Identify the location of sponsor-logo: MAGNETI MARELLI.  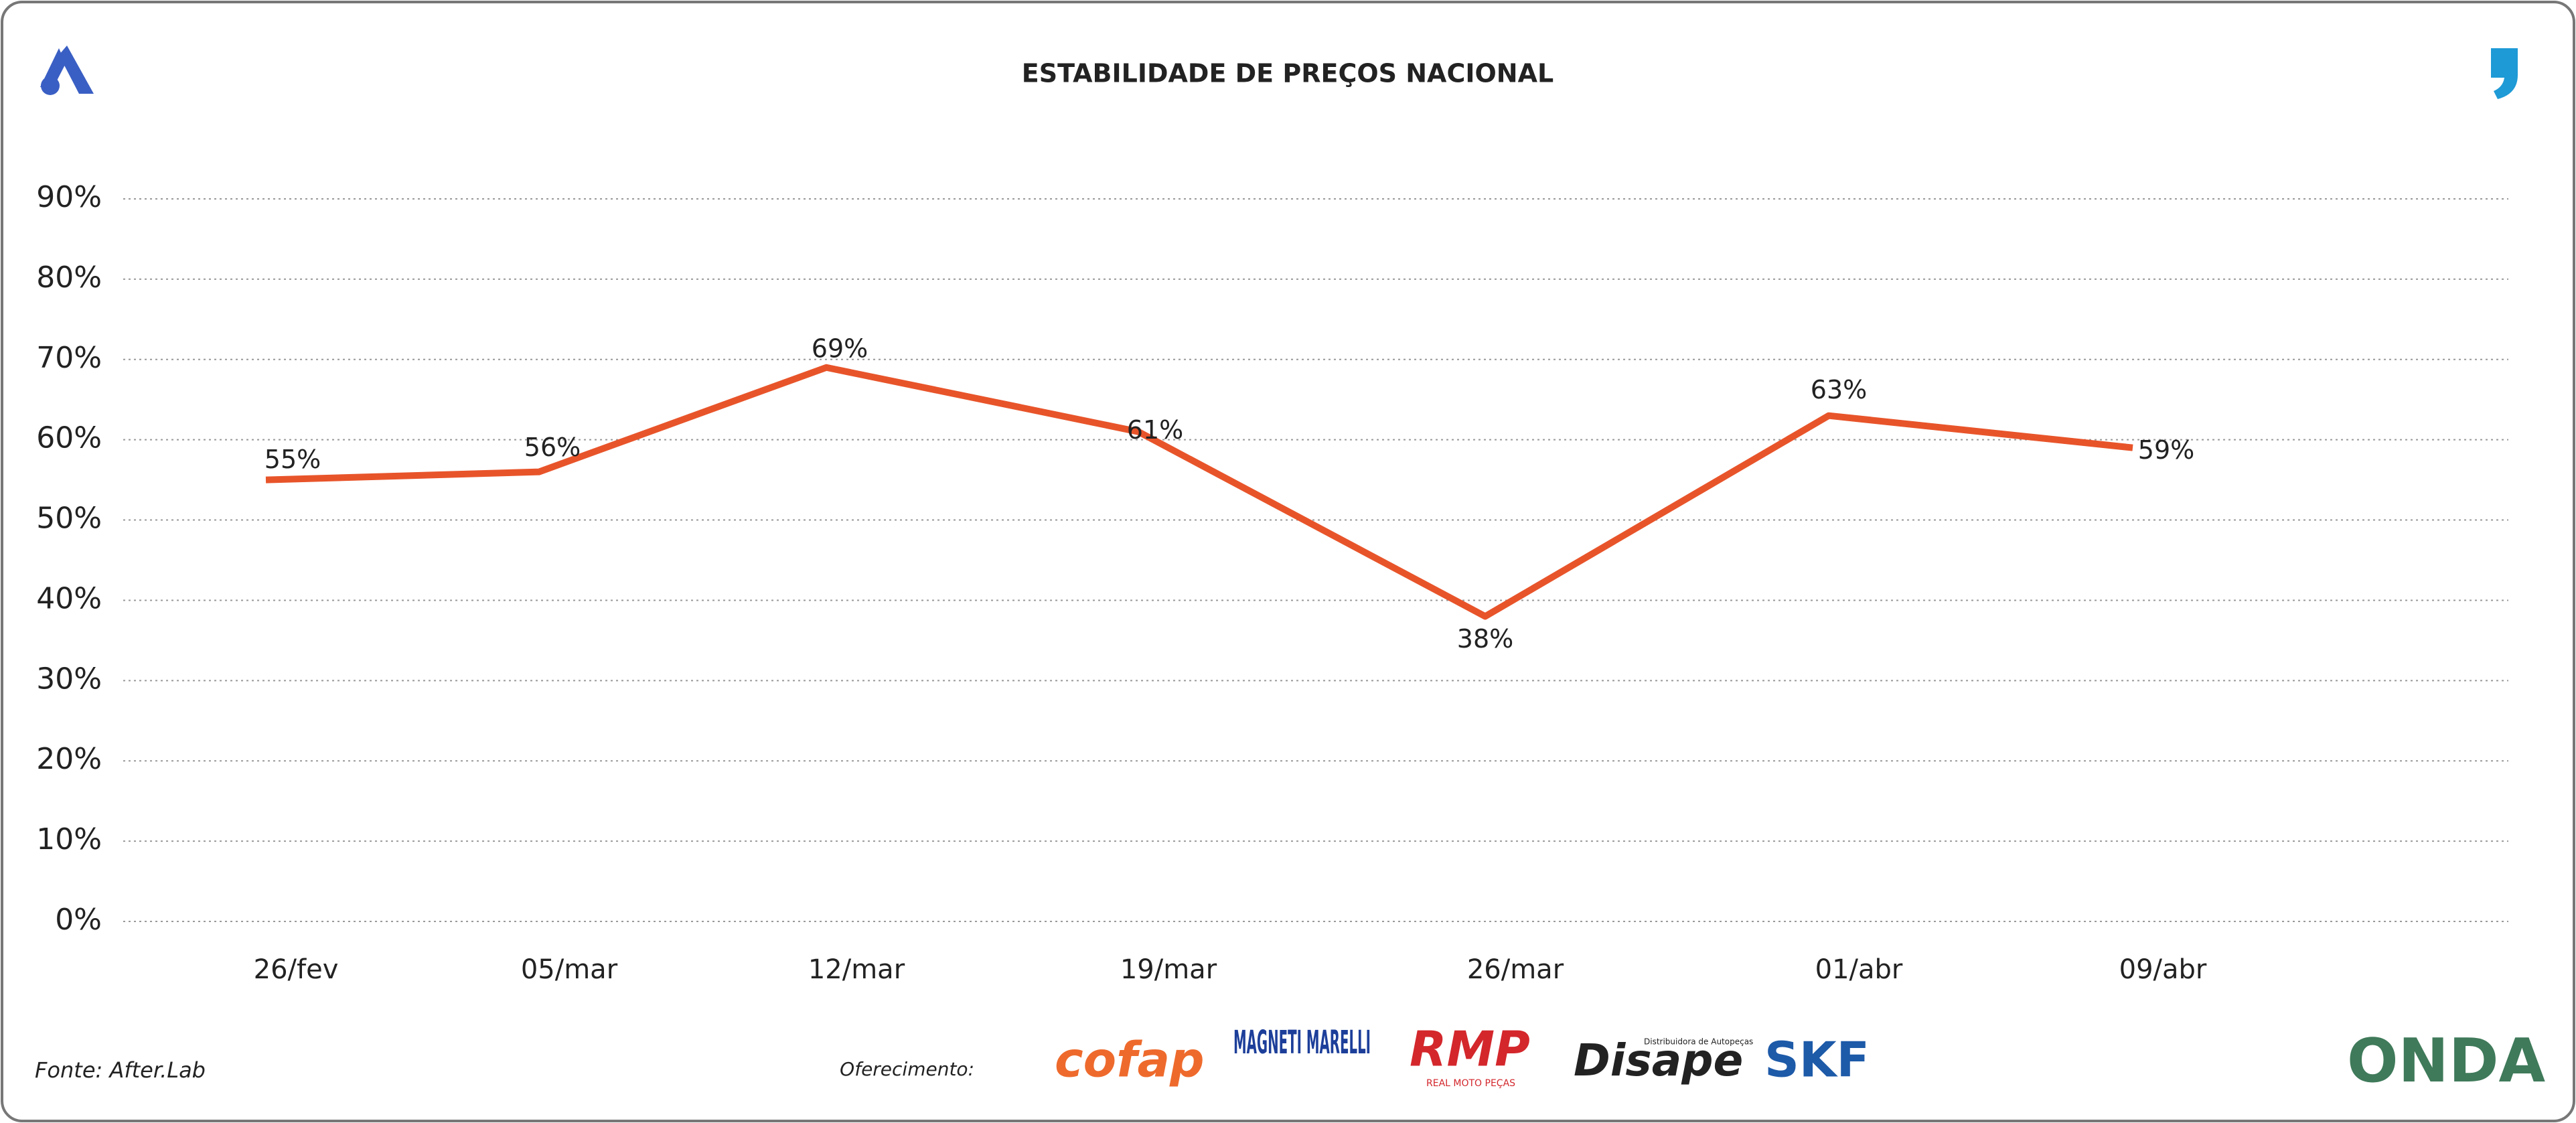
(1302, 1042).